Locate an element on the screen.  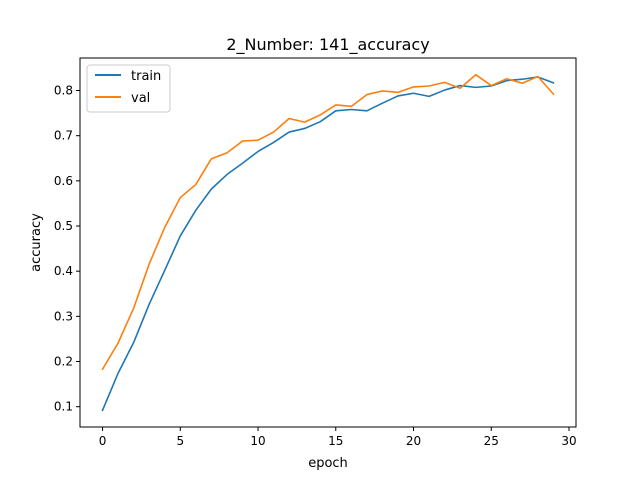
chart-title: 2_Number: 141_accuracy is located at coordinates (327, 45).